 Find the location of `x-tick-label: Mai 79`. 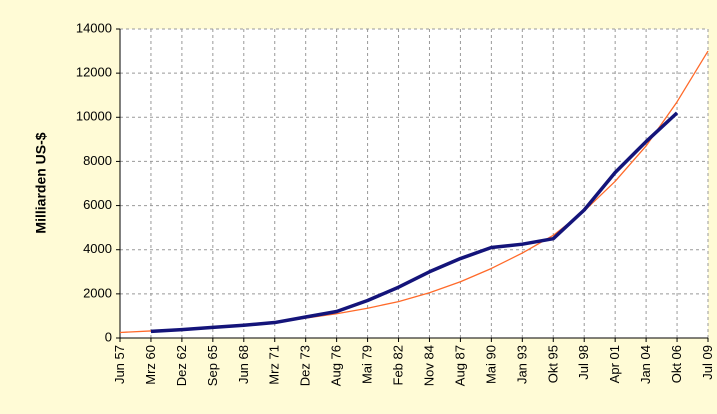

x-tick-label: Mai 79 is located at coordinates (367, 364).